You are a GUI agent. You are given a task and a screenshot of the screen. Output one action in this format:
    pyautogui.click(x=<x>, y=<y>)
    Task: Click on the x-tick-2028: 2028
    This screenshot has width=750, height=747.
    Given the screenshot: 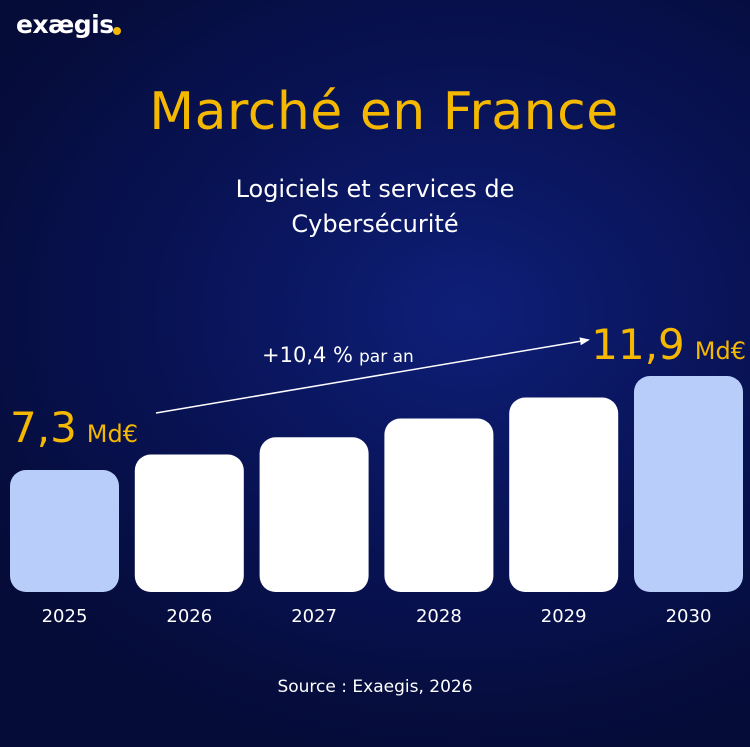 What is the action you would take?
    pyautogui.click(x=439, y=616)
    